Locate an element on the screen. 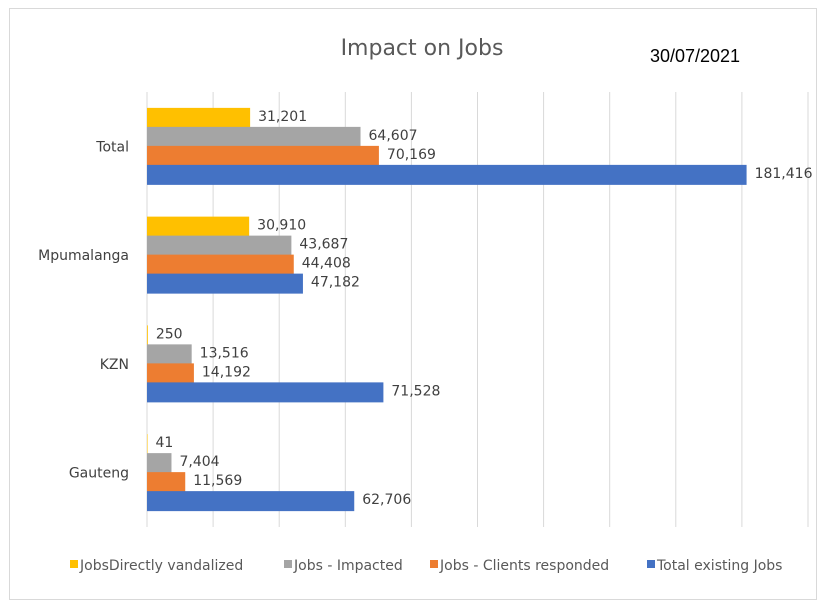 The height and width of the screenshot is (609, 825). data-label: 41 is located at coordinates (165, 443).